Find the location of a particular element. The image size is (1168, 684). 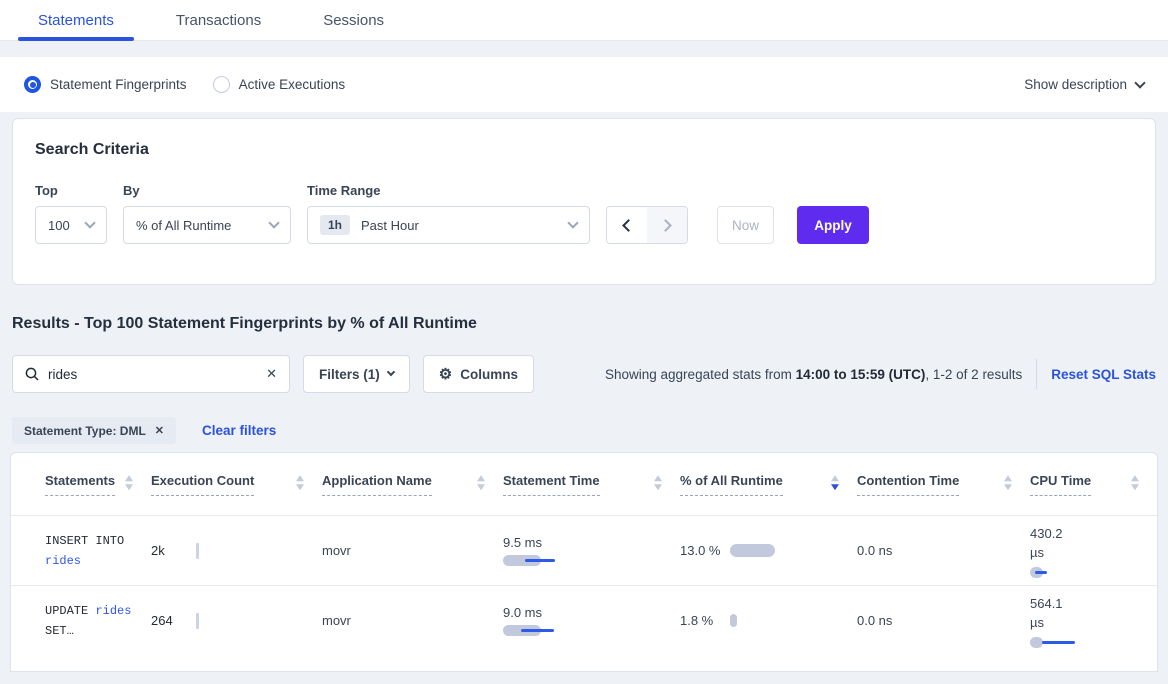

show-description-toggle: Show description is located at coordinates (1085, 84).